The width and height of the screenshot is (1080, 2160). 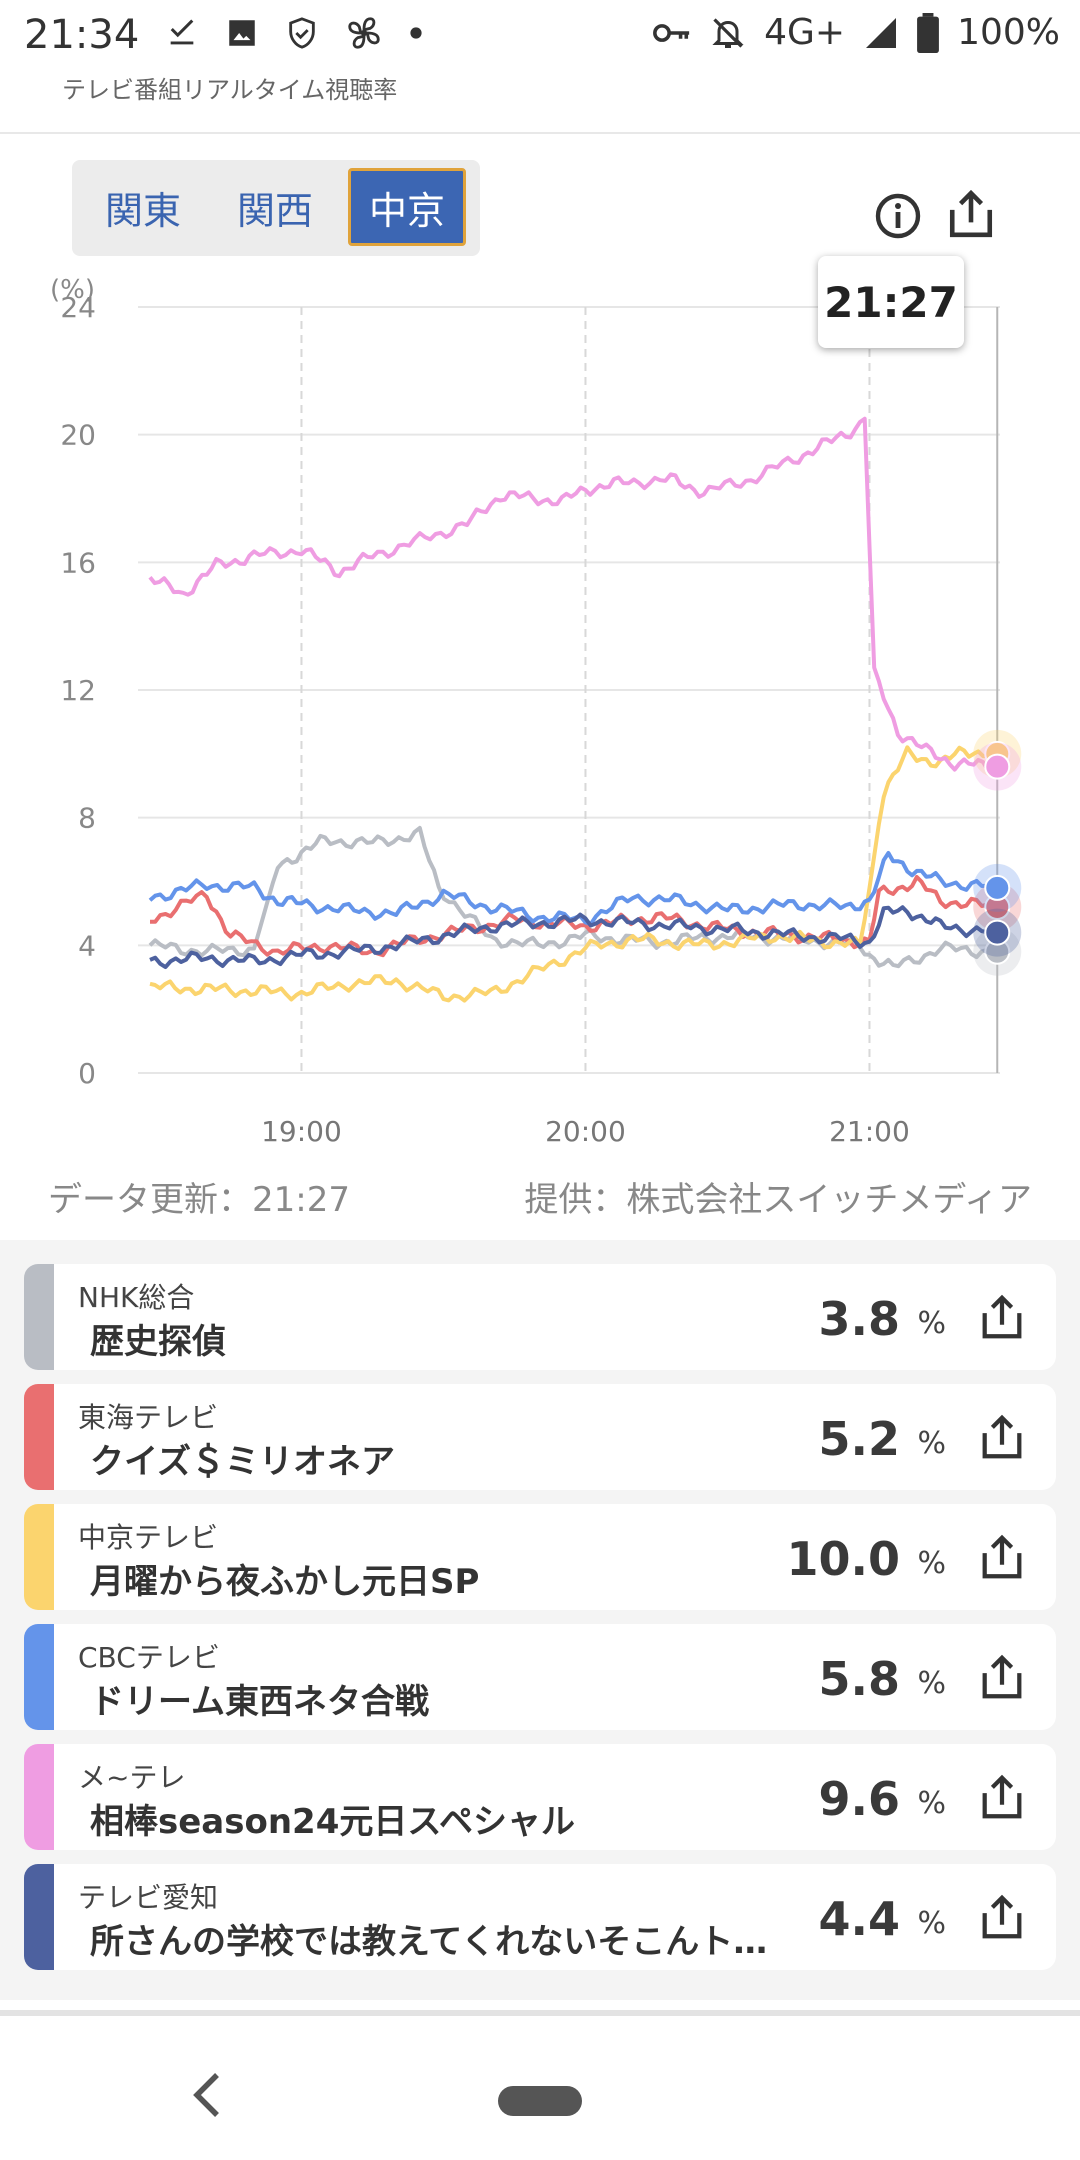 What do you see at coordinates (540, 1437) in the screenshot?
I see `channel-card: 東海テレビクイズ＄ミリオネア 5.2%` at bounding box center [540, 1437].